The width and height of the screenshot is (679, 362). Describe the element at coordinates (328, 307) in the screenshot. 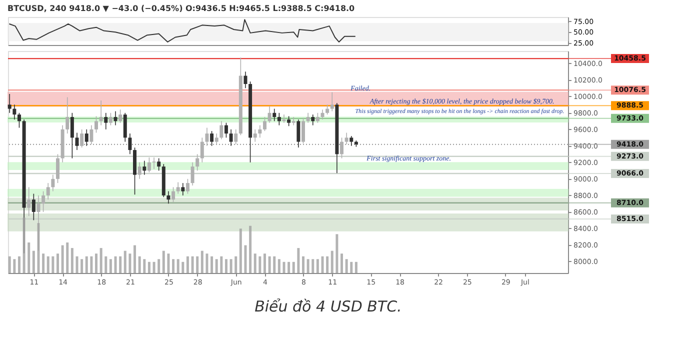

I see `text: Biểu đồ 4 USD BTC.` at that location.